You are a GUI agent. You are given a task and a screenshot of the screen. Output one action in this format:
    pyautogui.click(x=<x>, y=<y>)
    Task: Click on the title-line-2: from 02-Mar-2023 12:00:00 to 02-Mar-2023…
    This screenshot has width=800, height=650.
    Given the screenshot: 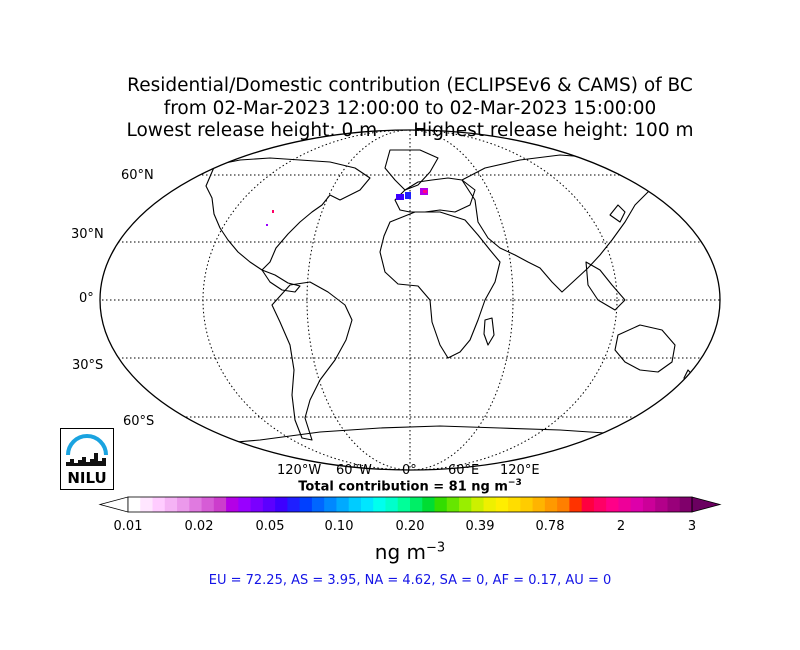 What is the action you would take?
    pyautogui.click(x=410, y=108)
    